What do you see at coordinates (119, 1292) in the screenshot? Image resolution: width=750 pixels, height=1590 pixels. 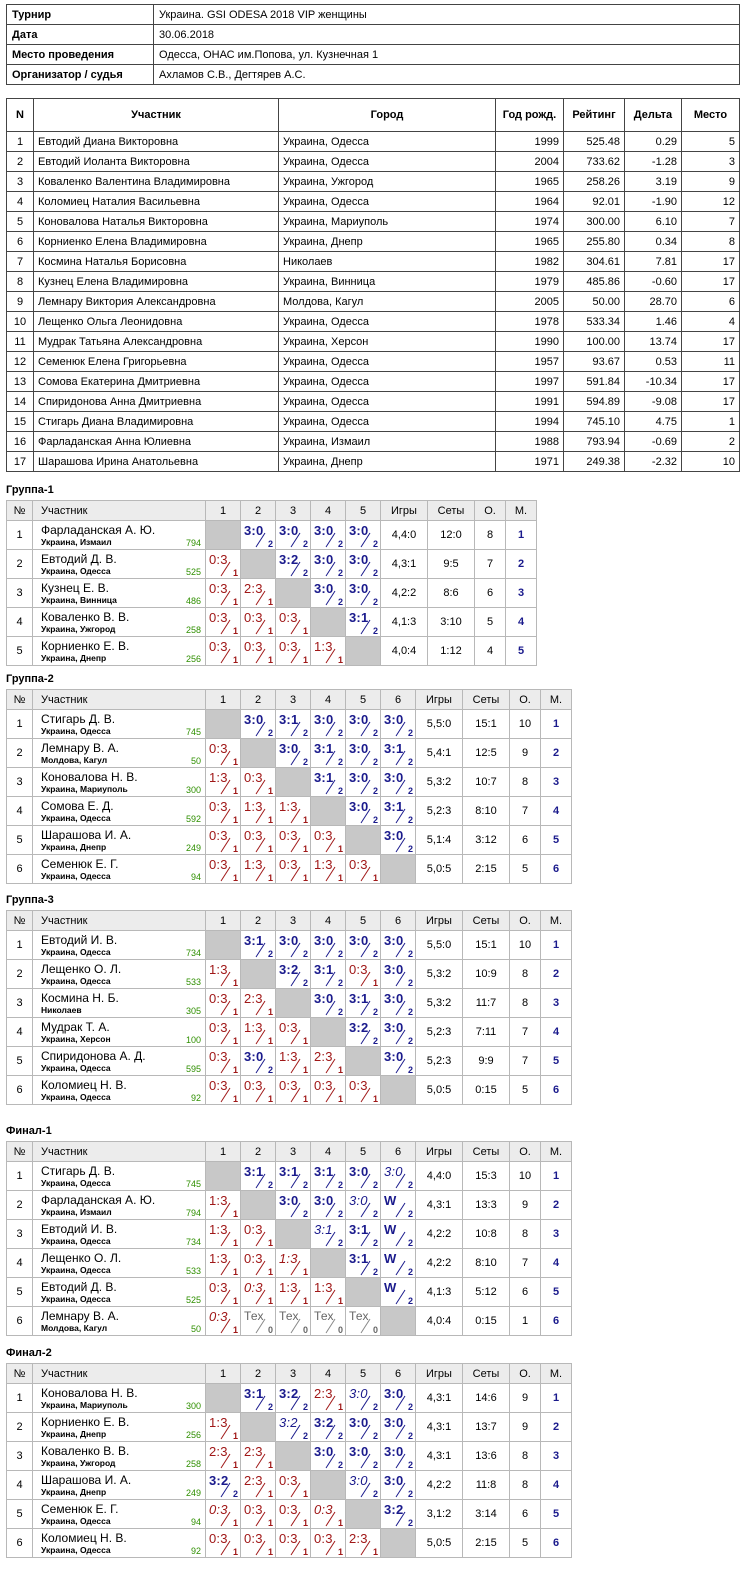 I see `player-cell: Евтодий Д. В. Украина, Одесса 525` at bounding box center [119, 1292].